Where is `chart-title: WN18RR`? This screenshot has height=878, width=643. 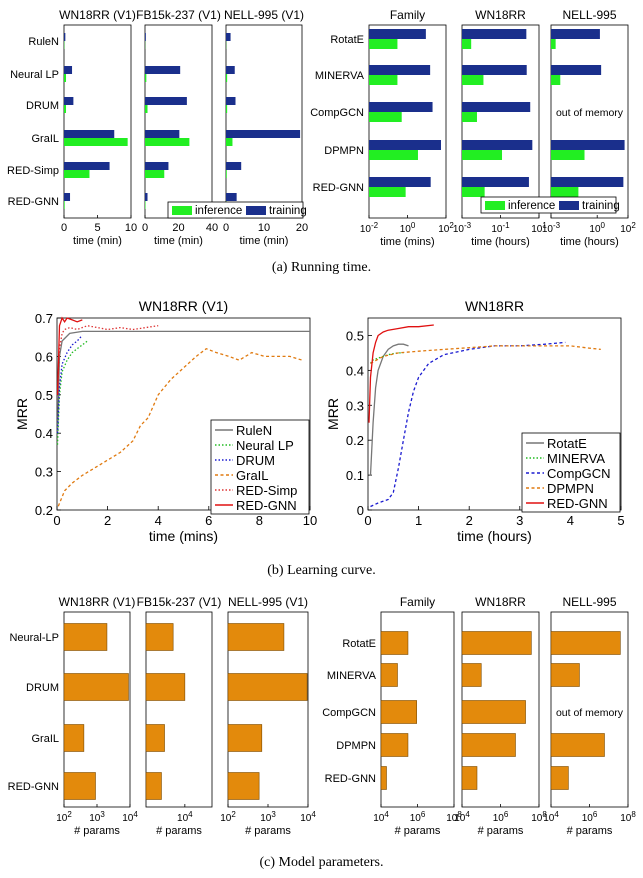
chart-title: WN18RR is located at coordinates (494, 306).